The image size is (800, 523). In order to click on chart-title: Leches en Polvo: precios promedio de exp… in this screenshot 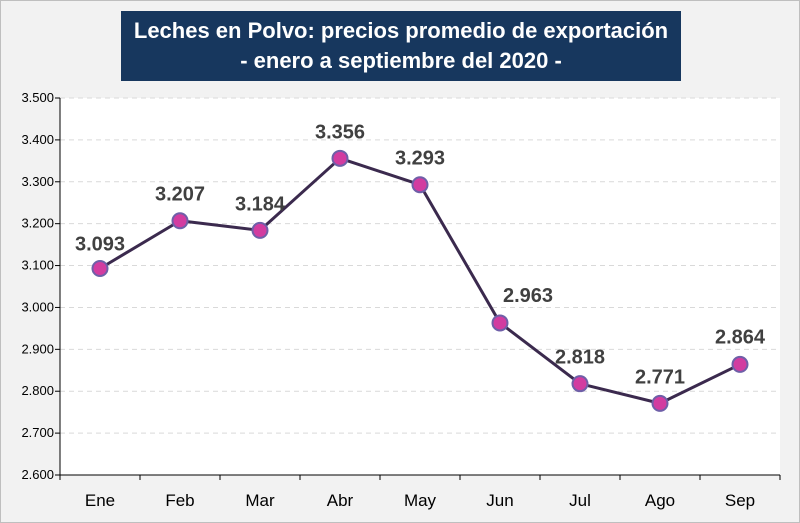, I will do `click(401, 30)`.